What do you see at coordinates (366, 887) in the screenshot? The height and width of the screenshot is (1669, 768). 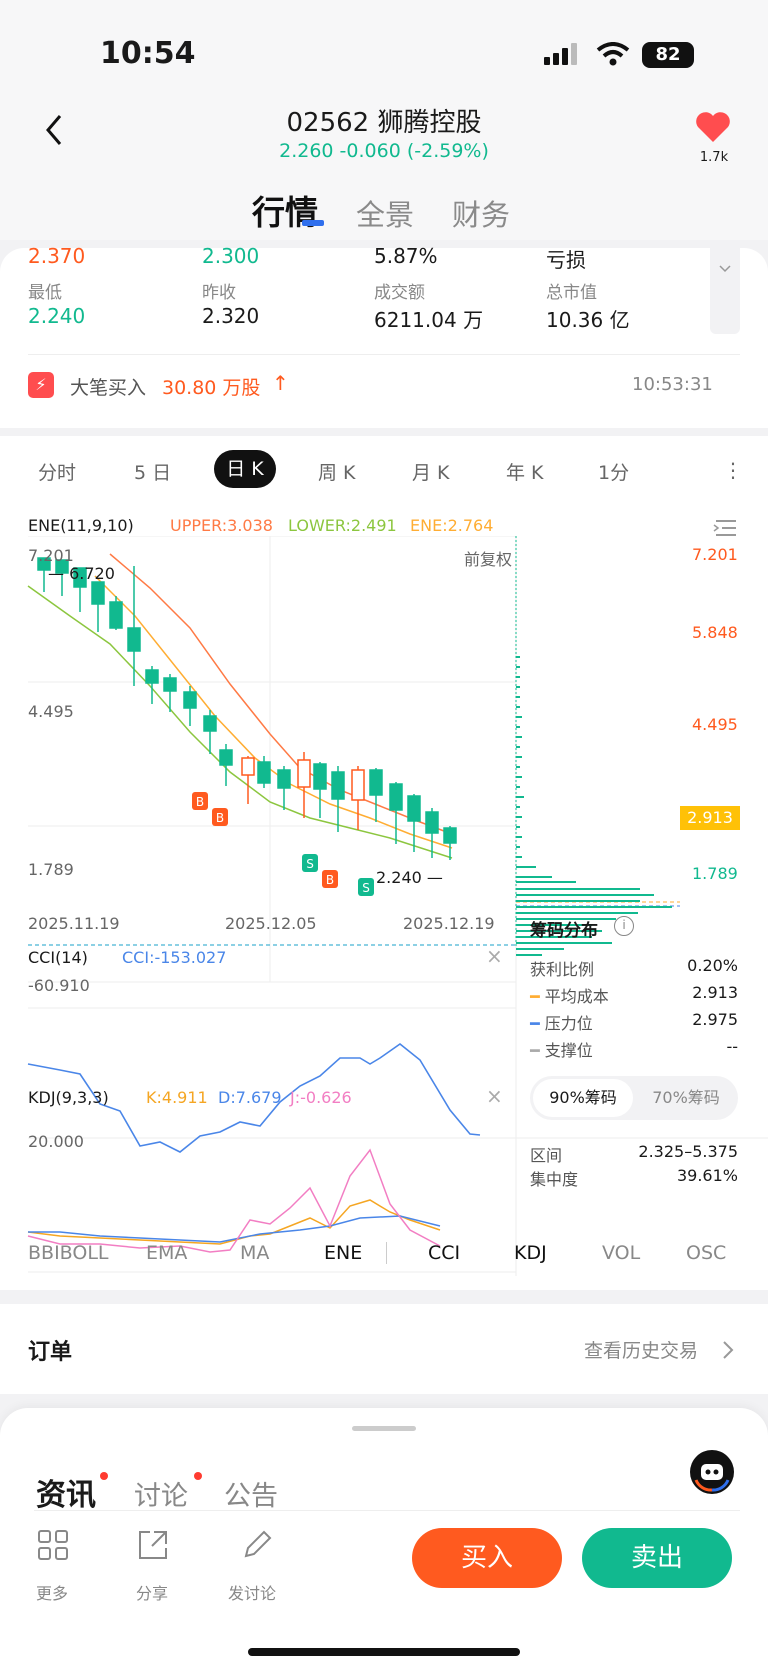 I see `trade-mark-box` at bounding box center [366, 887].